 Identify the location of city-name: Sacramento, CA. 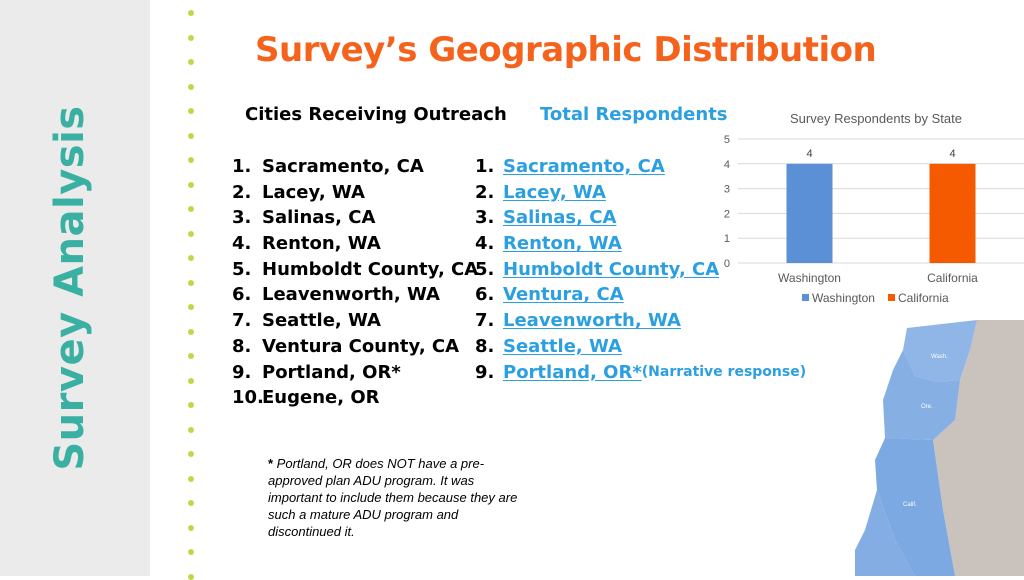
(343, 166).